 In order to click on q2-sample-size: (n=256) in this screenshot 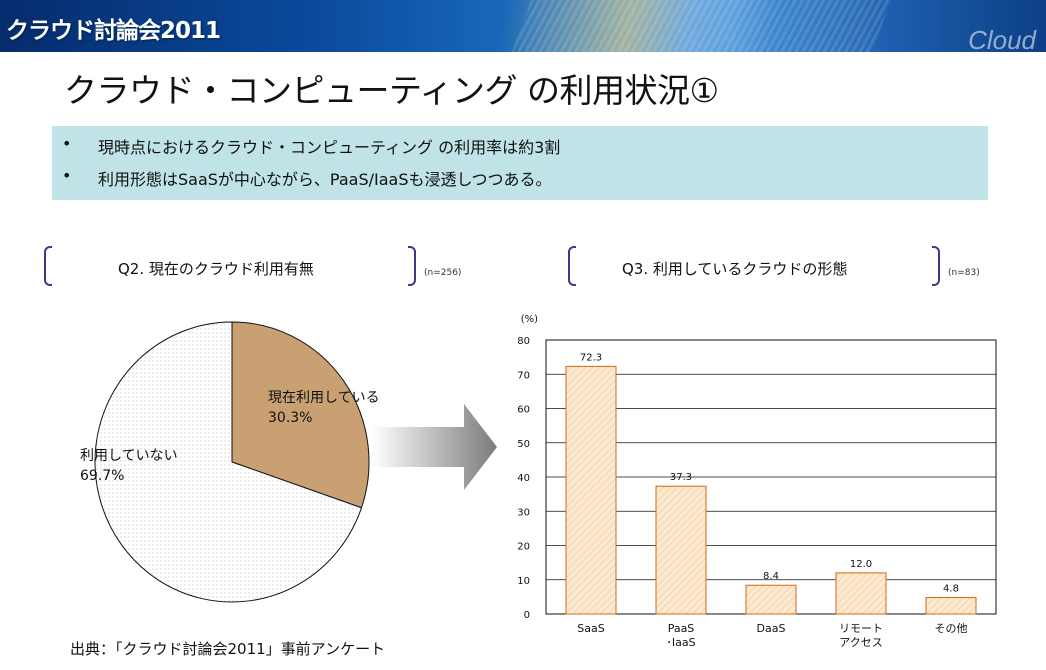, I will do `click(443, 273)`.